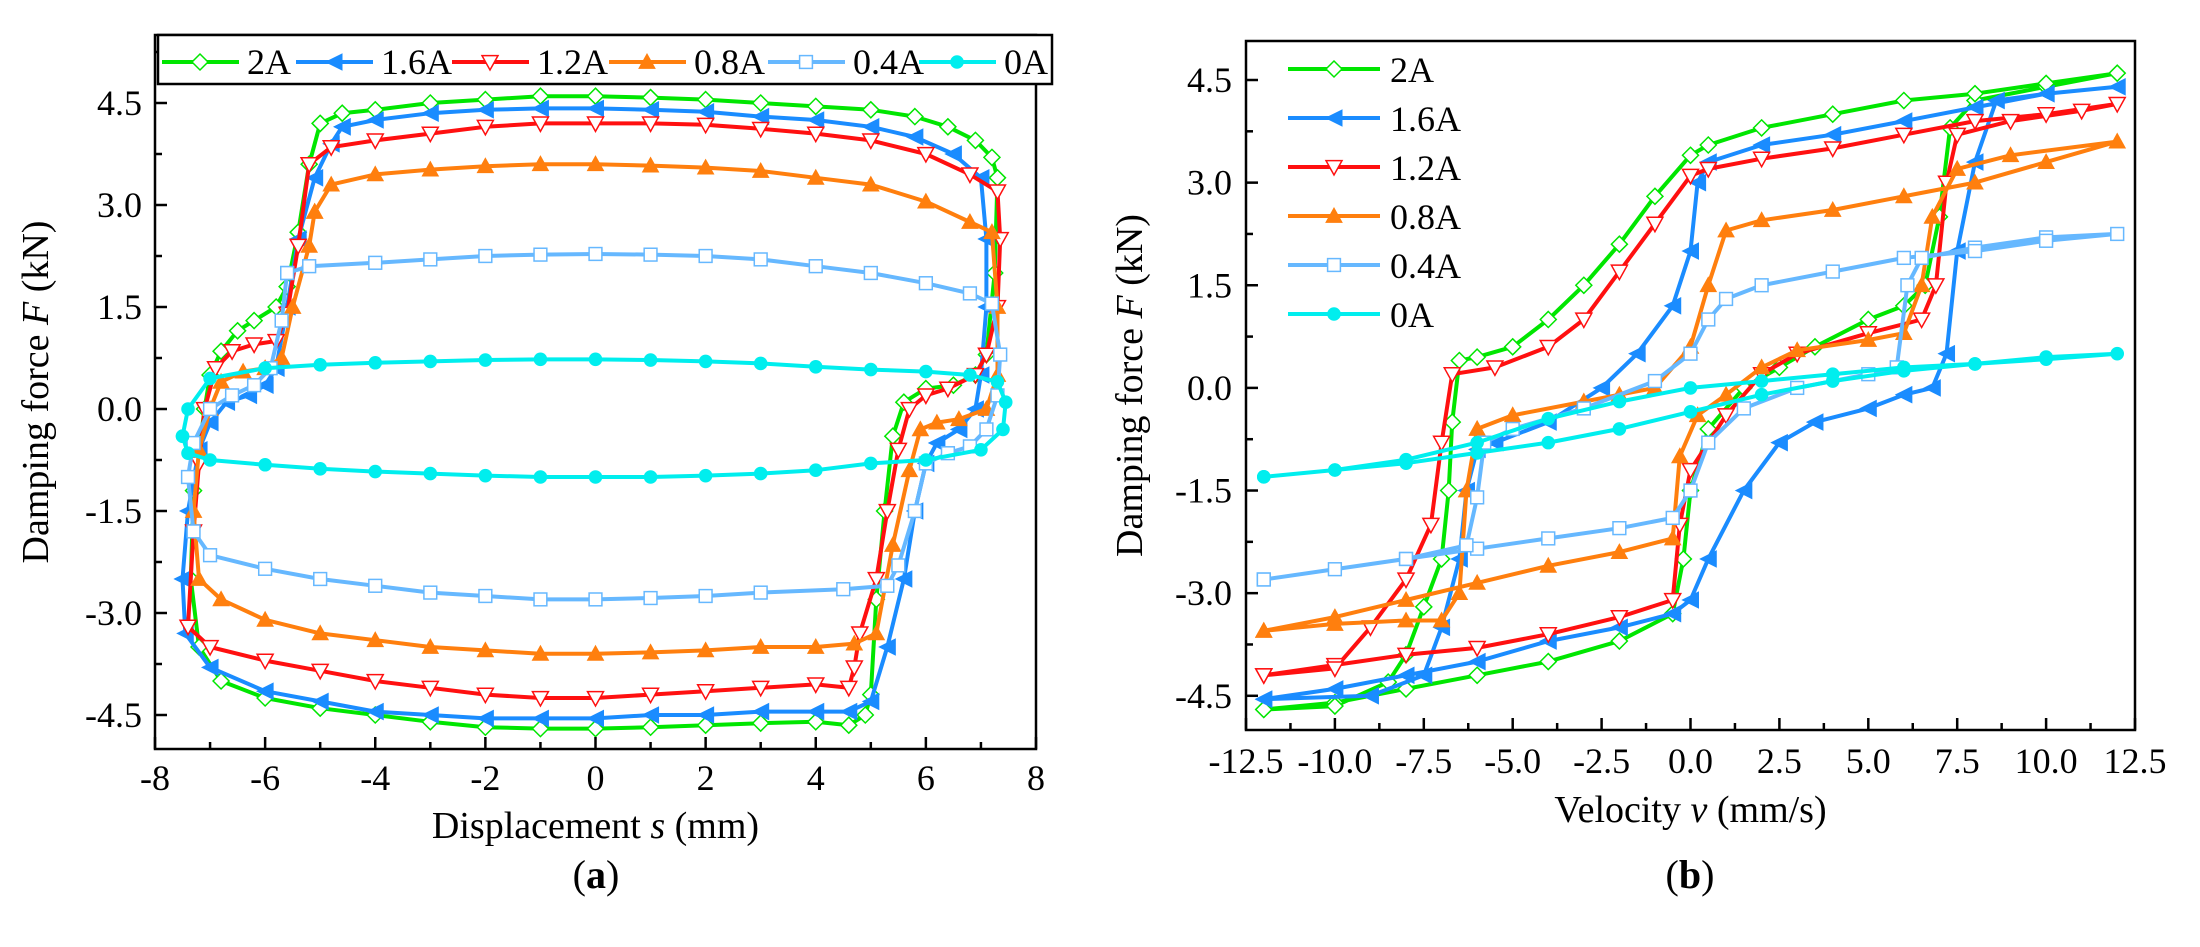 The image size is (2200, 947). I want to click on legend-item-0A: 0A, so click(1361, 315).